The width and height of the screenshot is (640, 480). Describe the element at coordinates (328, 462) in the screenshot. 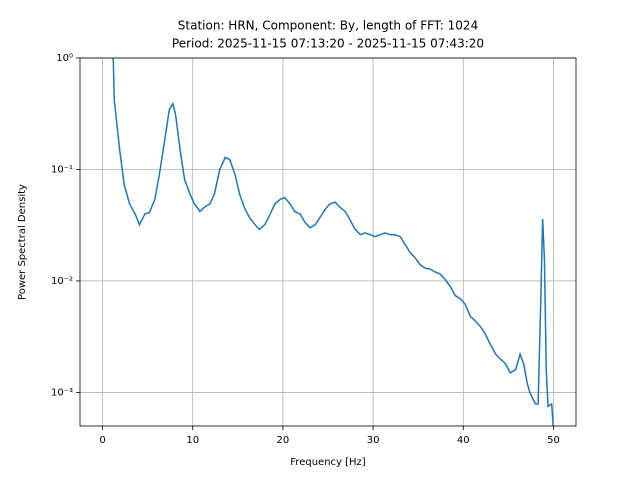

I see `x-axis-label: Frequency [Hz]` at that location.